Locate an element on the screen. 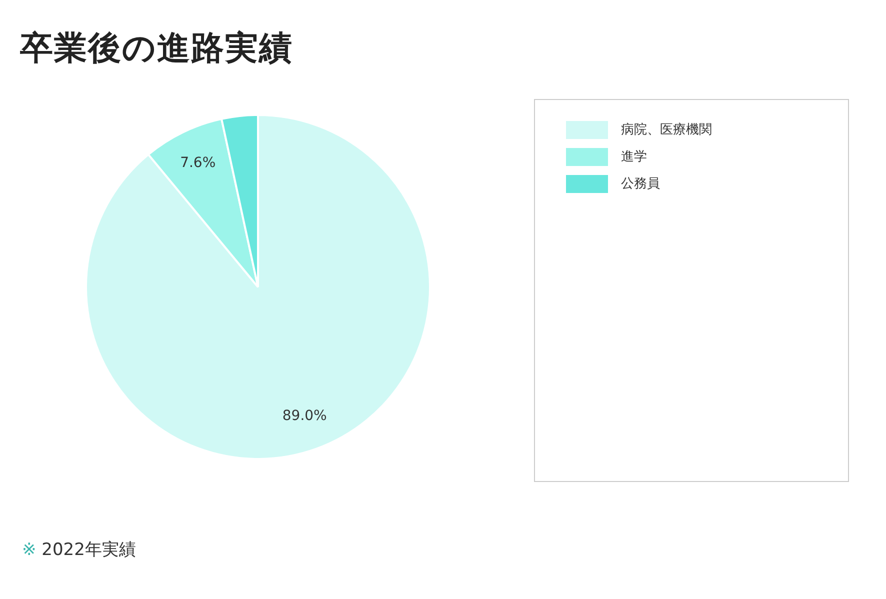 The height and width of the screenshot is (599, 886). legend-label: 公務員 is located at coordinates (640, 184).